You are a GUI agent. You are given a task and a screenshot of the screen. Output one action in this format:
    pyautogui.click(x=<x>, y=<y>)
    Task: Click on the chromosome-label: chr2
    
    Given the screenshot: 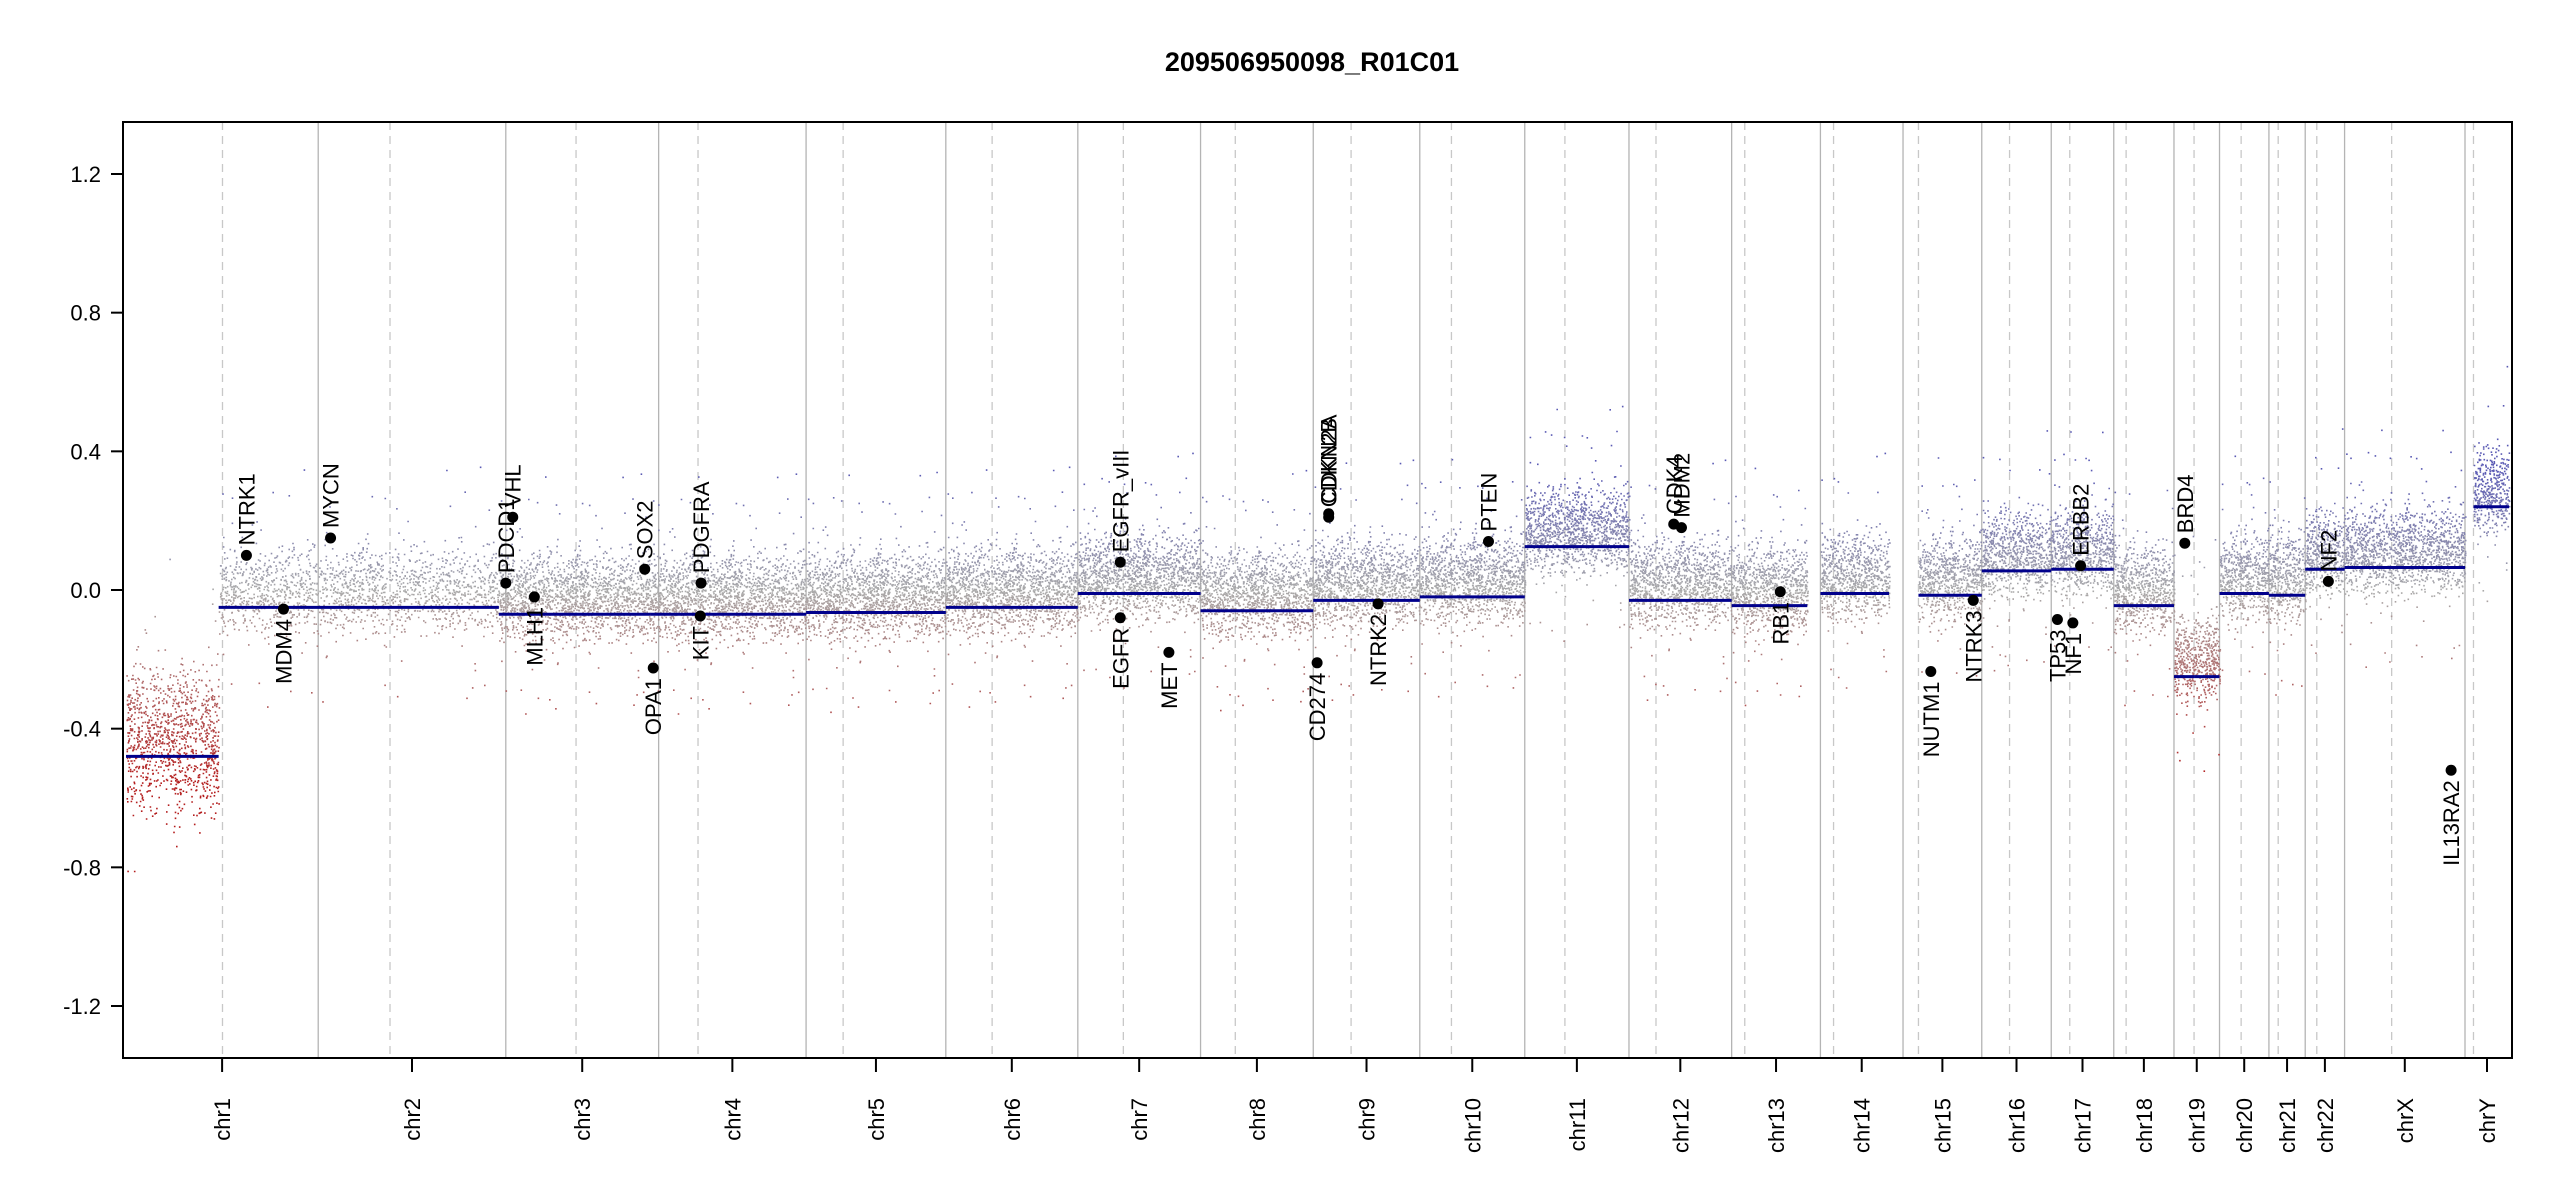 What is the action you would take?
    pyautogui.click(x=412, y=1119)
    